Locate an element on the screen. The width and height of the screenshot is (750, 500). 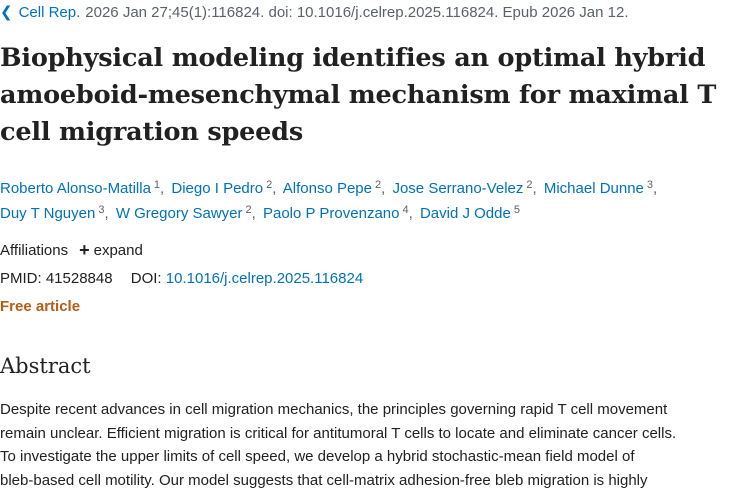
author-item: Duy T Nguyen 3, is located at coordinates (54, 213).